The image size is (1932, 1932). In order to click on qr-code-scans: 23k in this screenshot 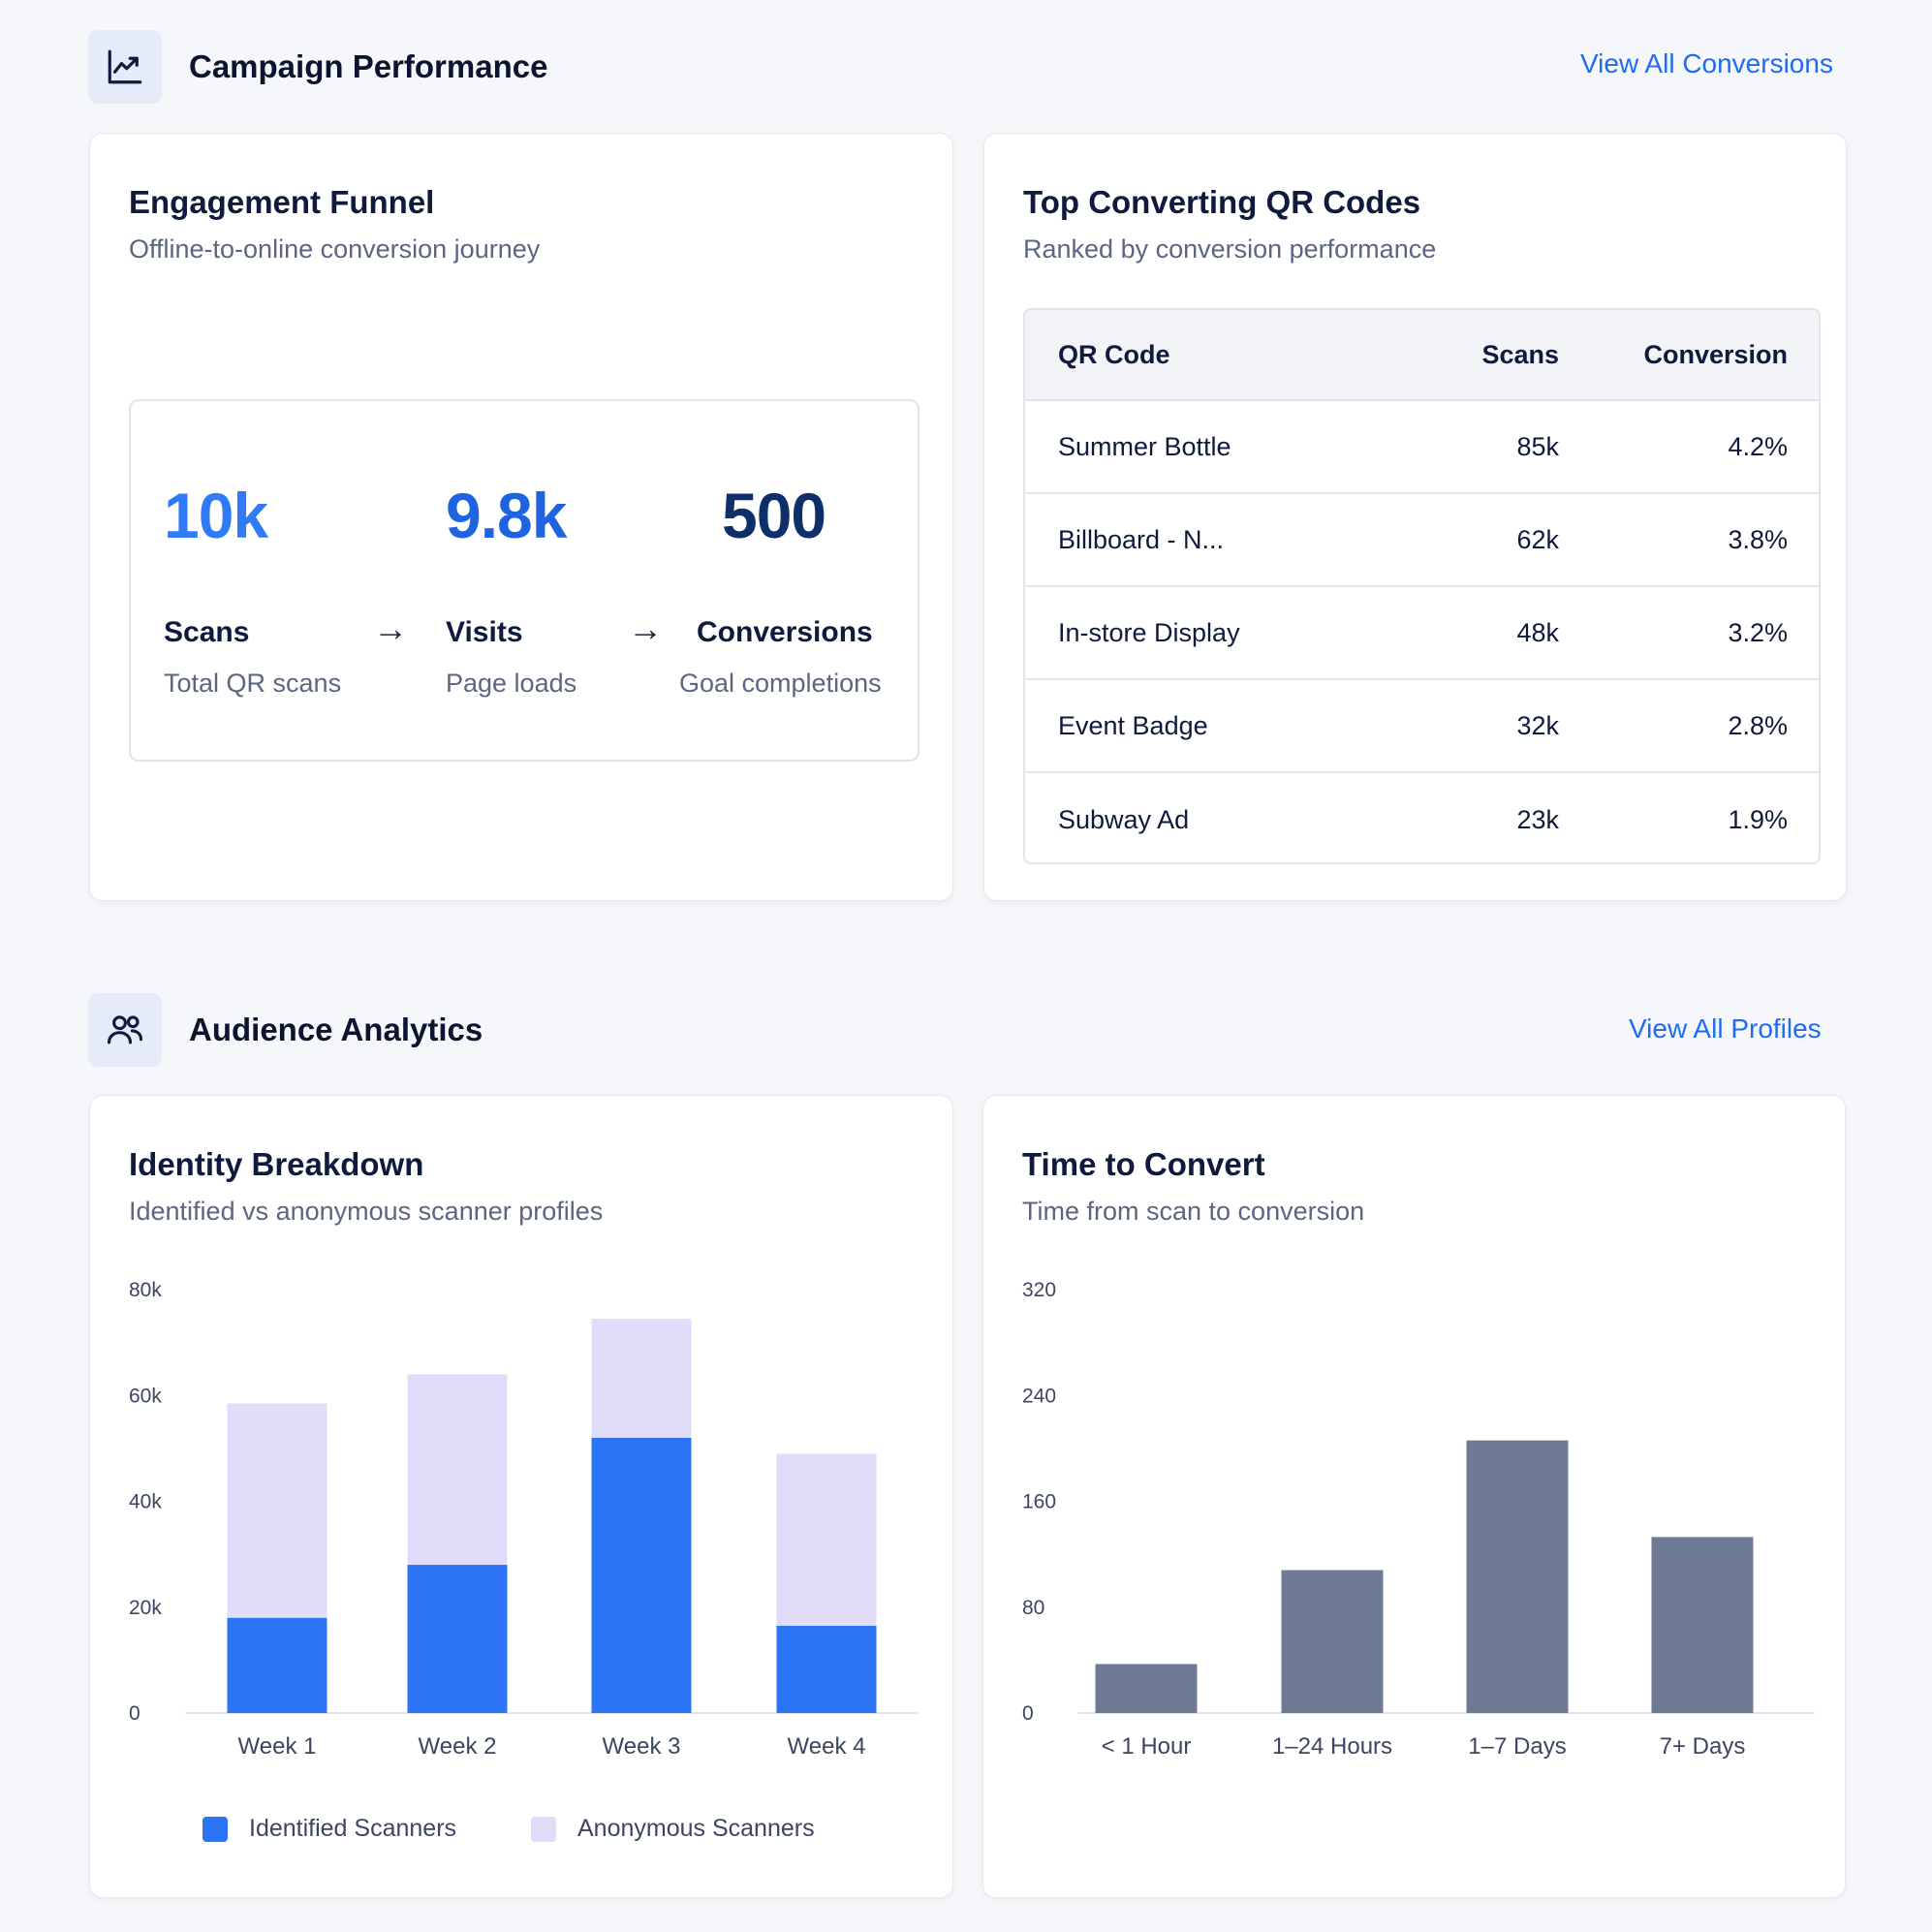, I will do `click(1538, 819)`.